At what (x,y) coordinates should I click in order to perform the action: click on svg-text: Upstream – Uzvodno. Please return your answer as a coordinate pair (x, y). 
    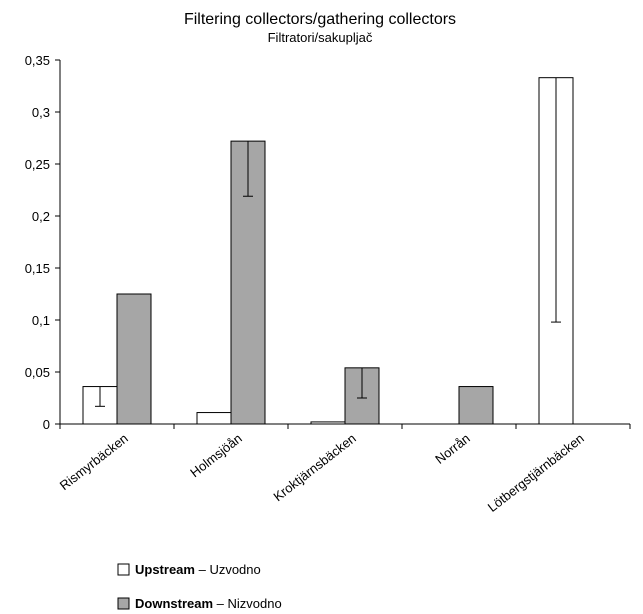
    Looking at the image, I should click on (198, 569).